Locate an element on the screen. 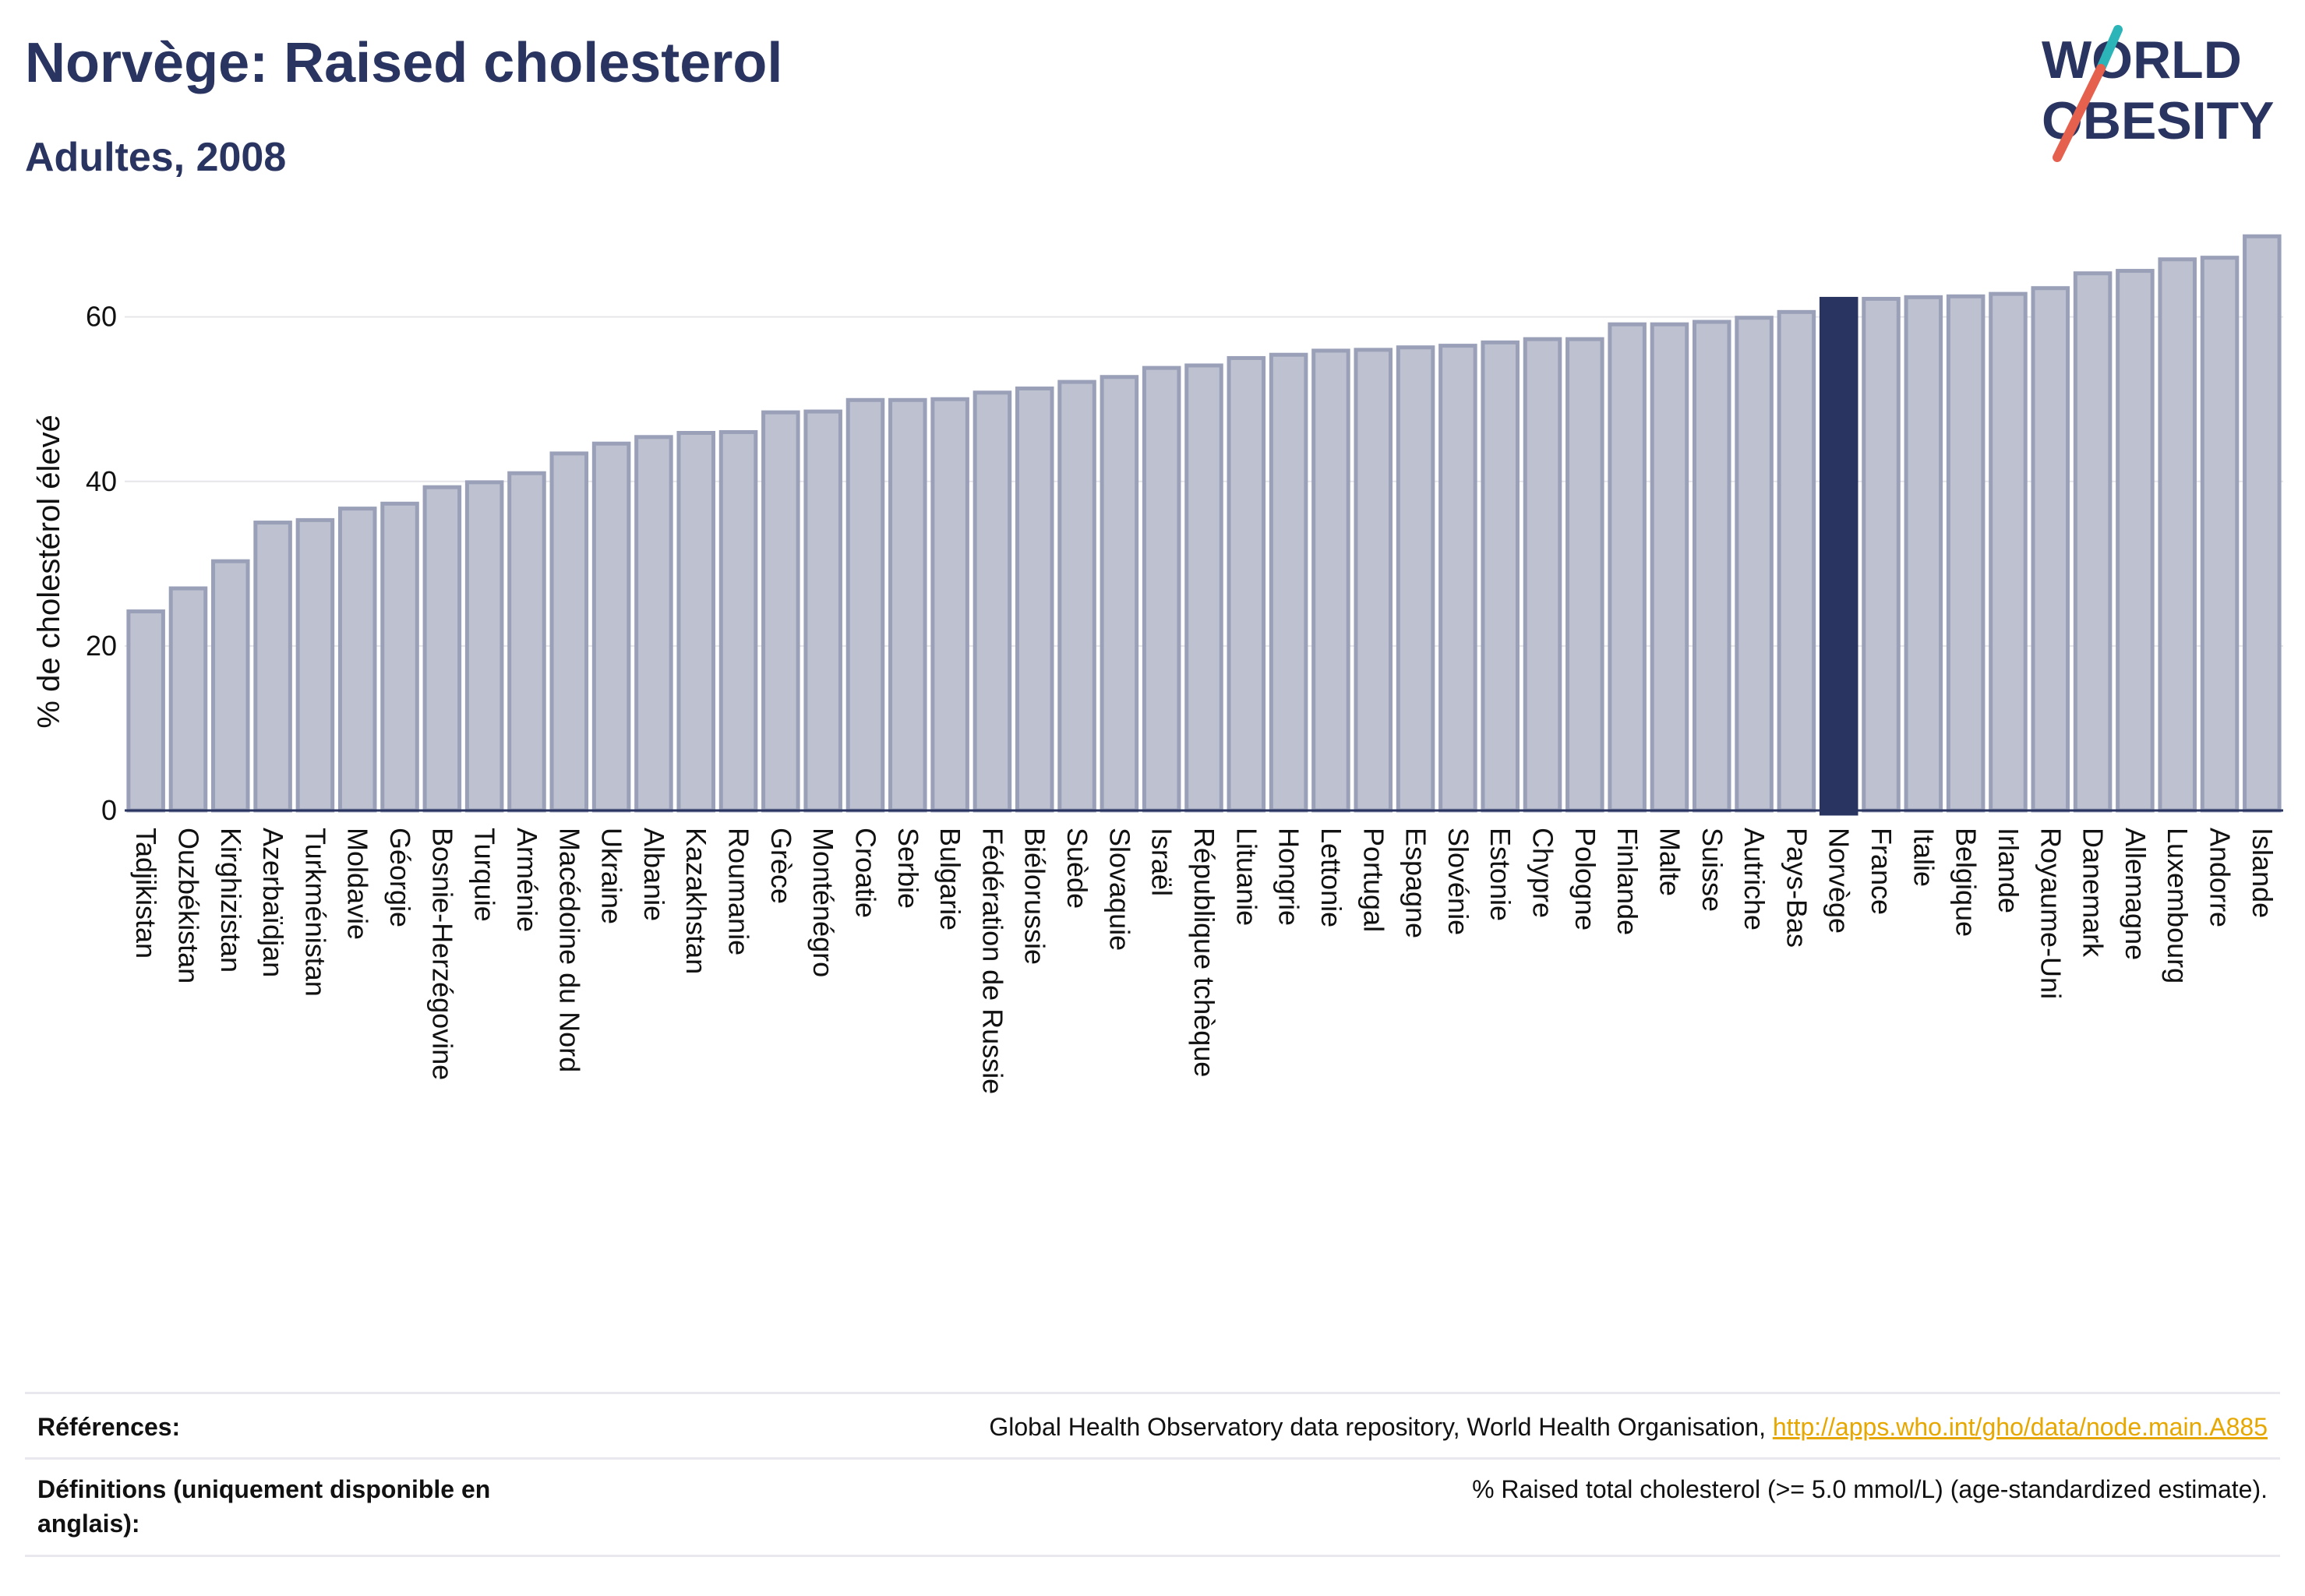 The image size is (2305, 1596). x-tick-label: Royaume-Uni is located at coordinates (2051, 913).